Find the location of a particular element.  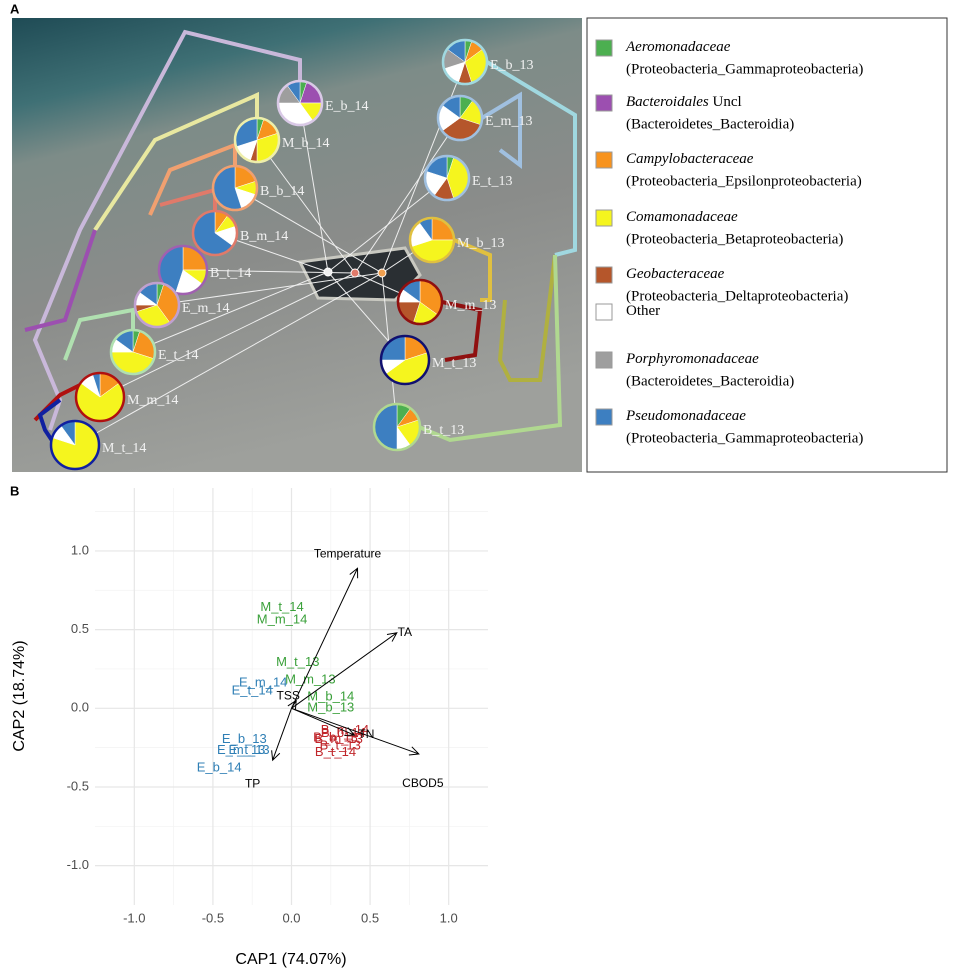

sample-point: B_t_14 is located at coordinates (335, 751).